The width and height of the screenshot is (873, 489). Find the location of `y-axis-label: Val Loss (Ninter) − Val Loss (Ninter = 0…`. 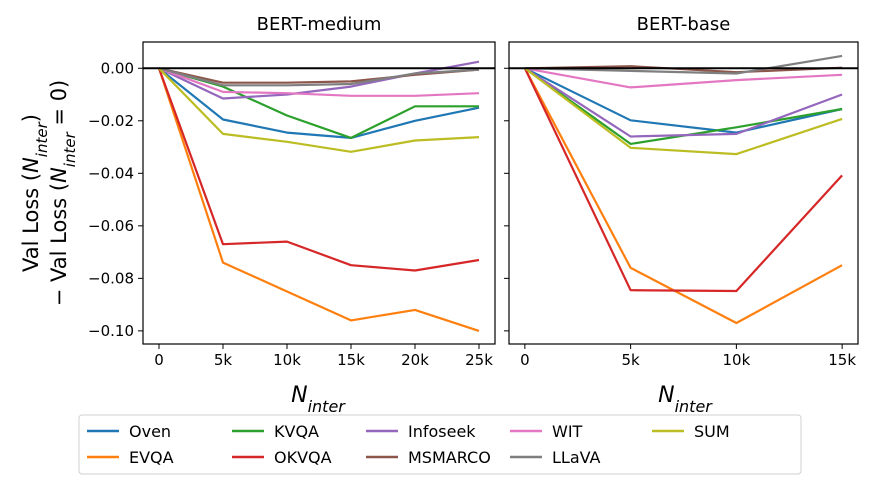

y-axis-label: Val Loss (Ninter) − Val Loss (Ninter = 0… is located at coordinates (49, 193).